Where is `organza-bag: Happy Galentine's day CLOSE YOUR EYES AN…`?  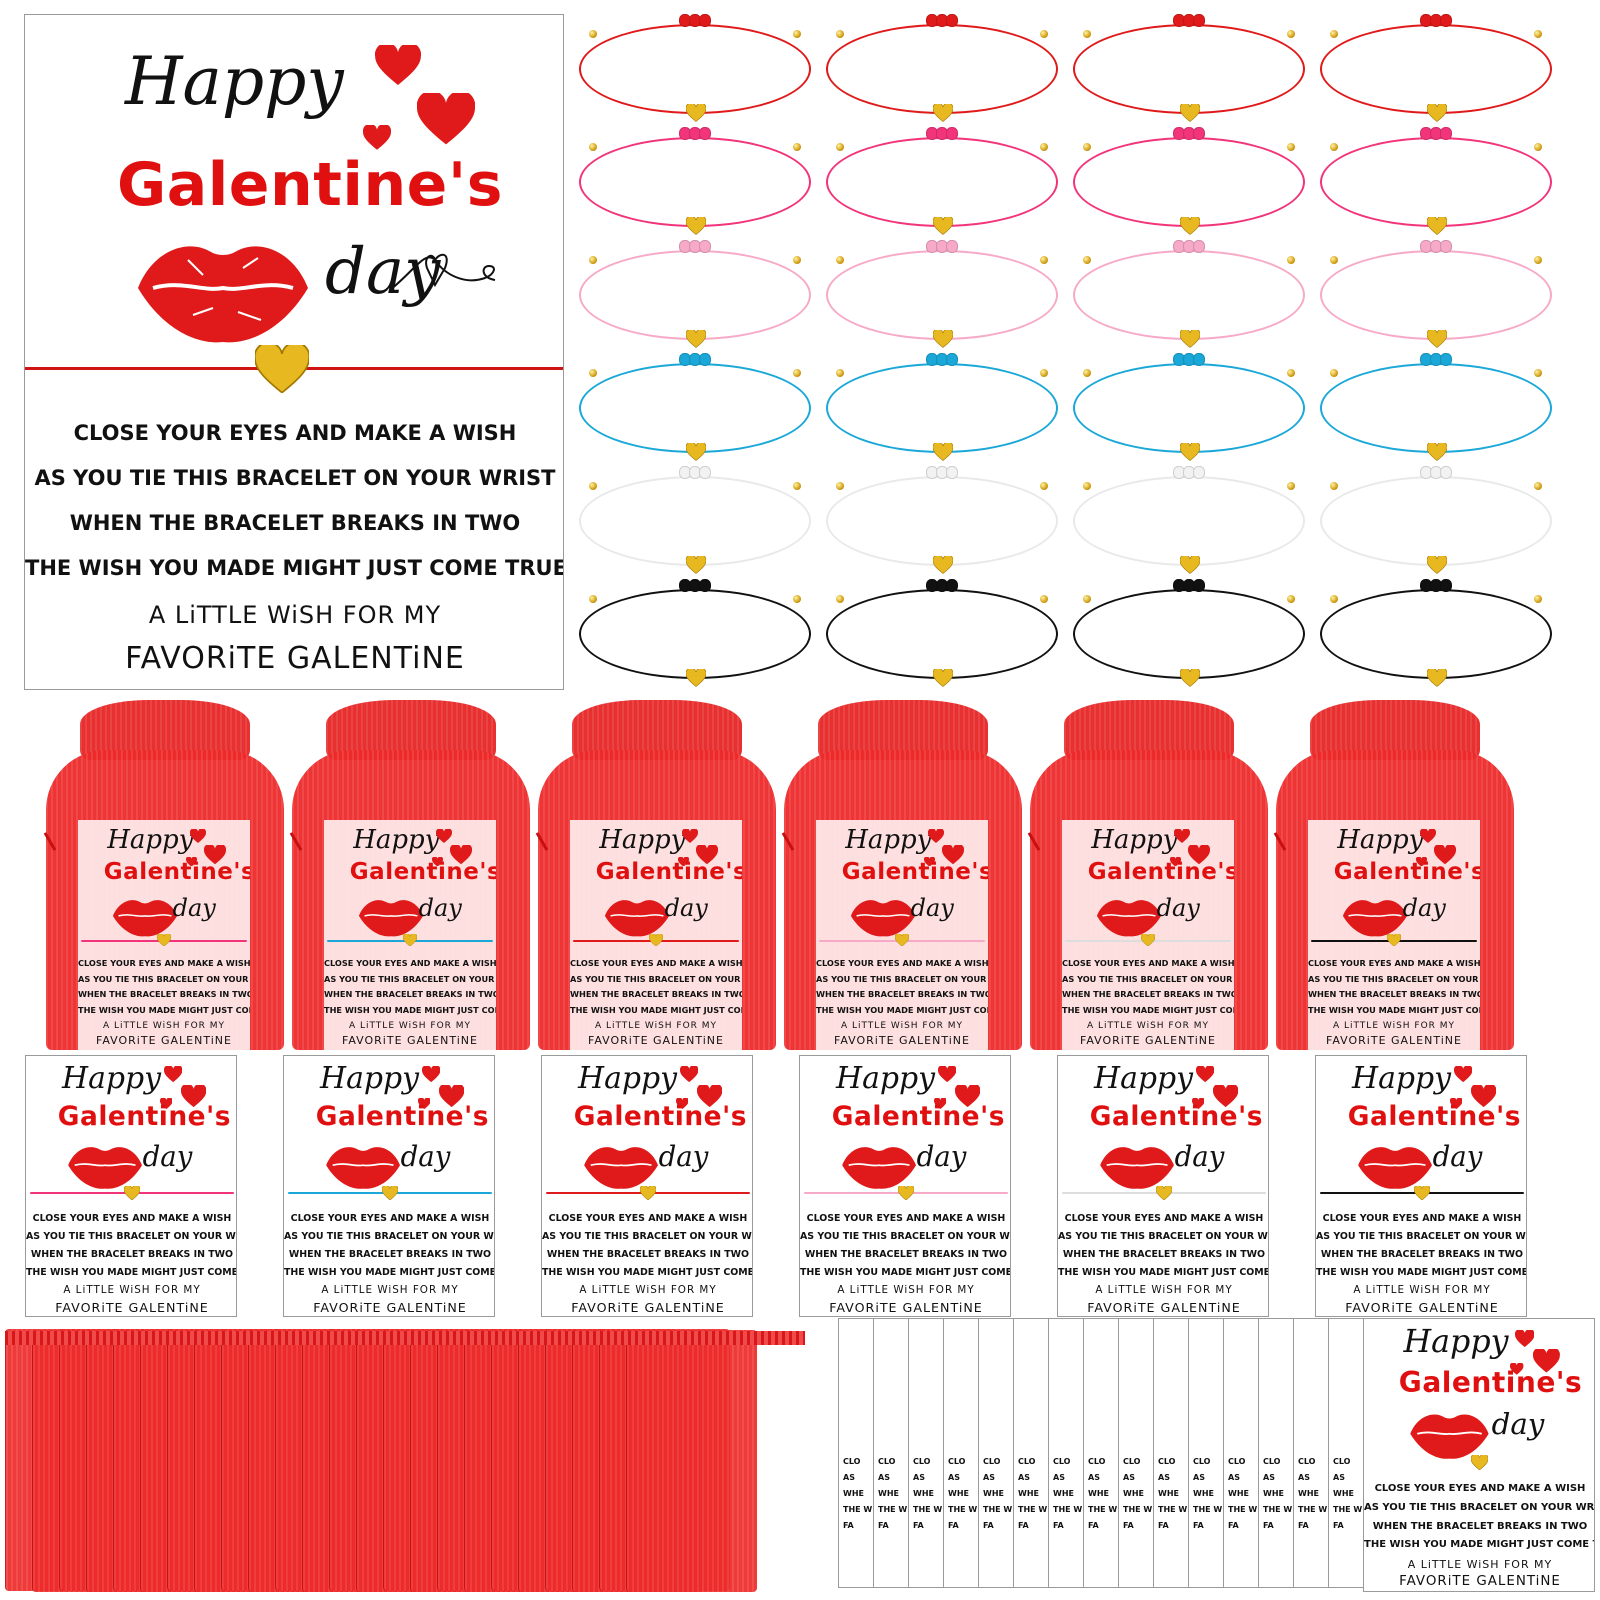
organza-bag: Happy Galentine's day CLOSE YOUR EYES AN… is located at coordinates (903, 875).